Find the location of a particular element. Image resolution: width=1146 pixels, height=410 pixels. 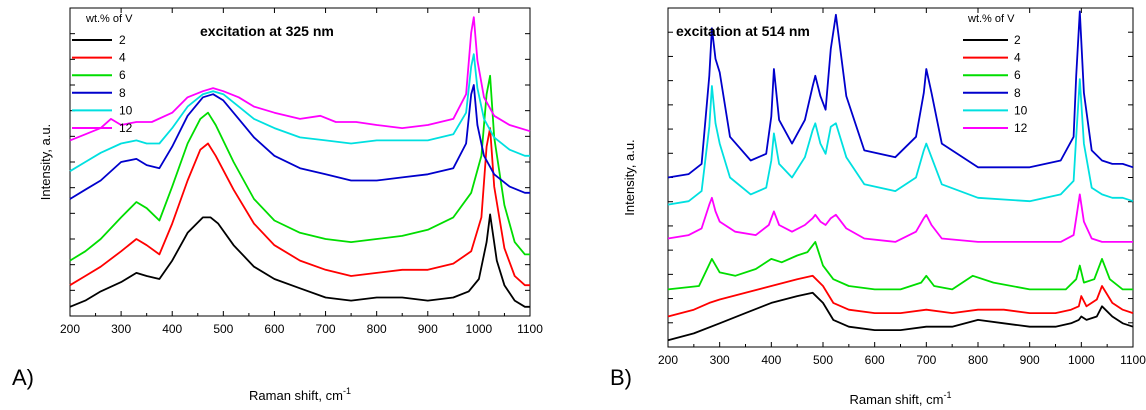

chart-title: excitation at 325 nm is located at coordinates (267, 31).